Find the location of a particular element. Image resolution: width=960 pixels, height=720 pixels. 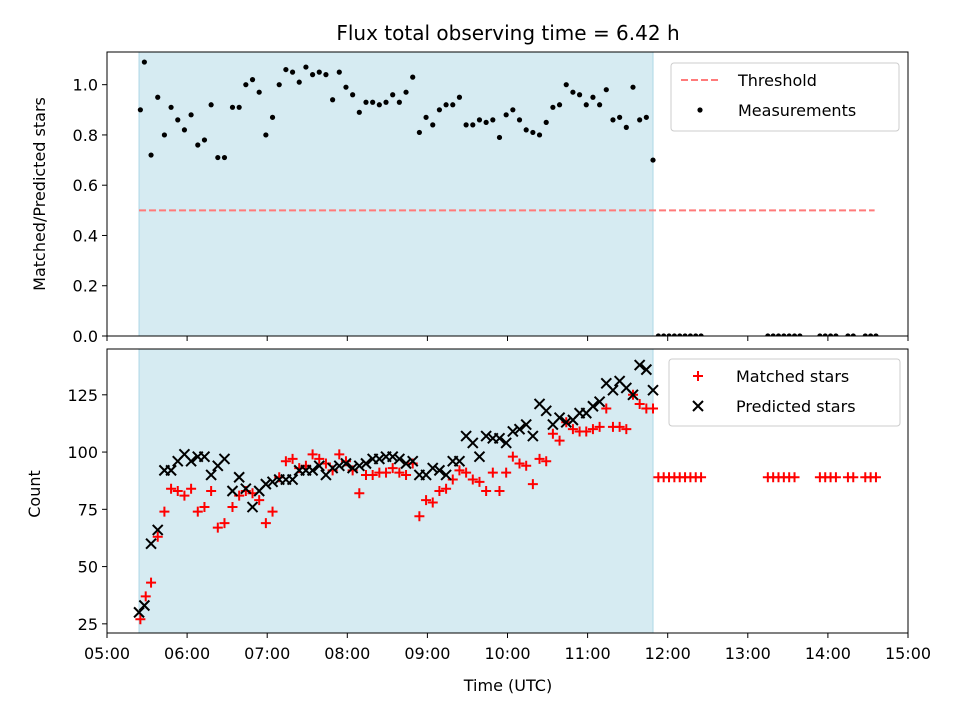

x-tick-label: 08:00 is located at coordinates (347, 653).